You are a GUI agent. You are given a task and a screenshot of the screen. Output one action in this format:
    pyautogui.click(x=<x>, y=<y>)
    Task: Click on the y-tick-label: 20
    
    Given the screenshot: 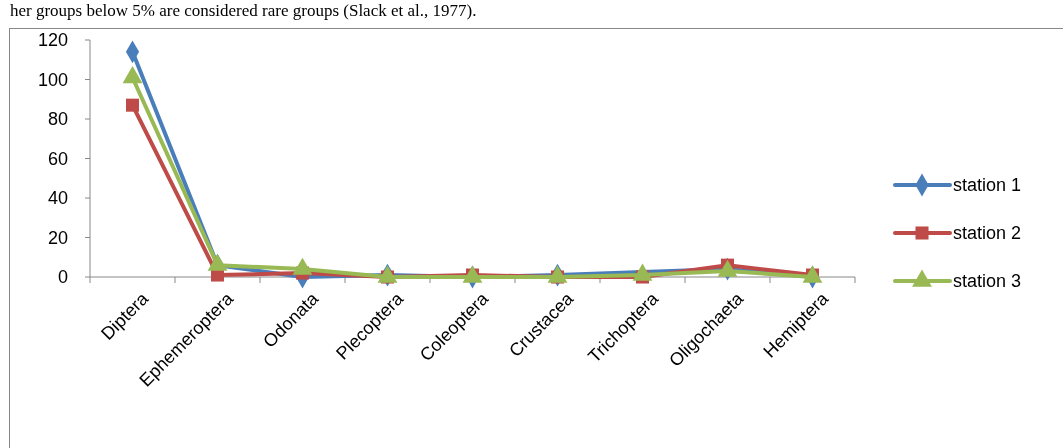 What is the action you would take?
    pyautogui.click(x=57, y=237)
    